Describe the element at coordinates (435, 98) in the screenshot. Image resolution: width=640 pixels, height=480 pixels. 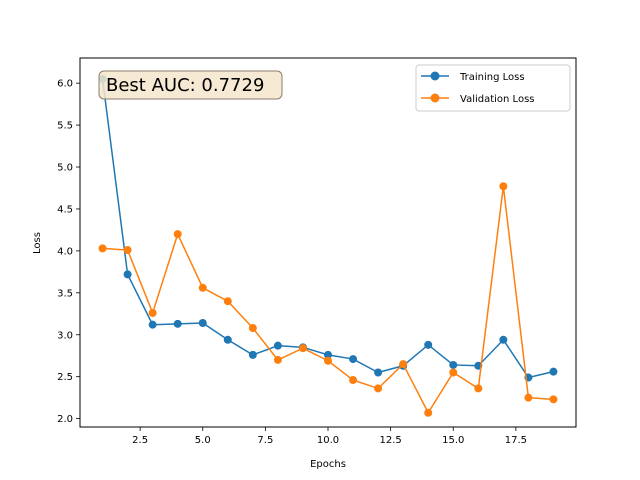
I see `legend-marker-validation` at that location.